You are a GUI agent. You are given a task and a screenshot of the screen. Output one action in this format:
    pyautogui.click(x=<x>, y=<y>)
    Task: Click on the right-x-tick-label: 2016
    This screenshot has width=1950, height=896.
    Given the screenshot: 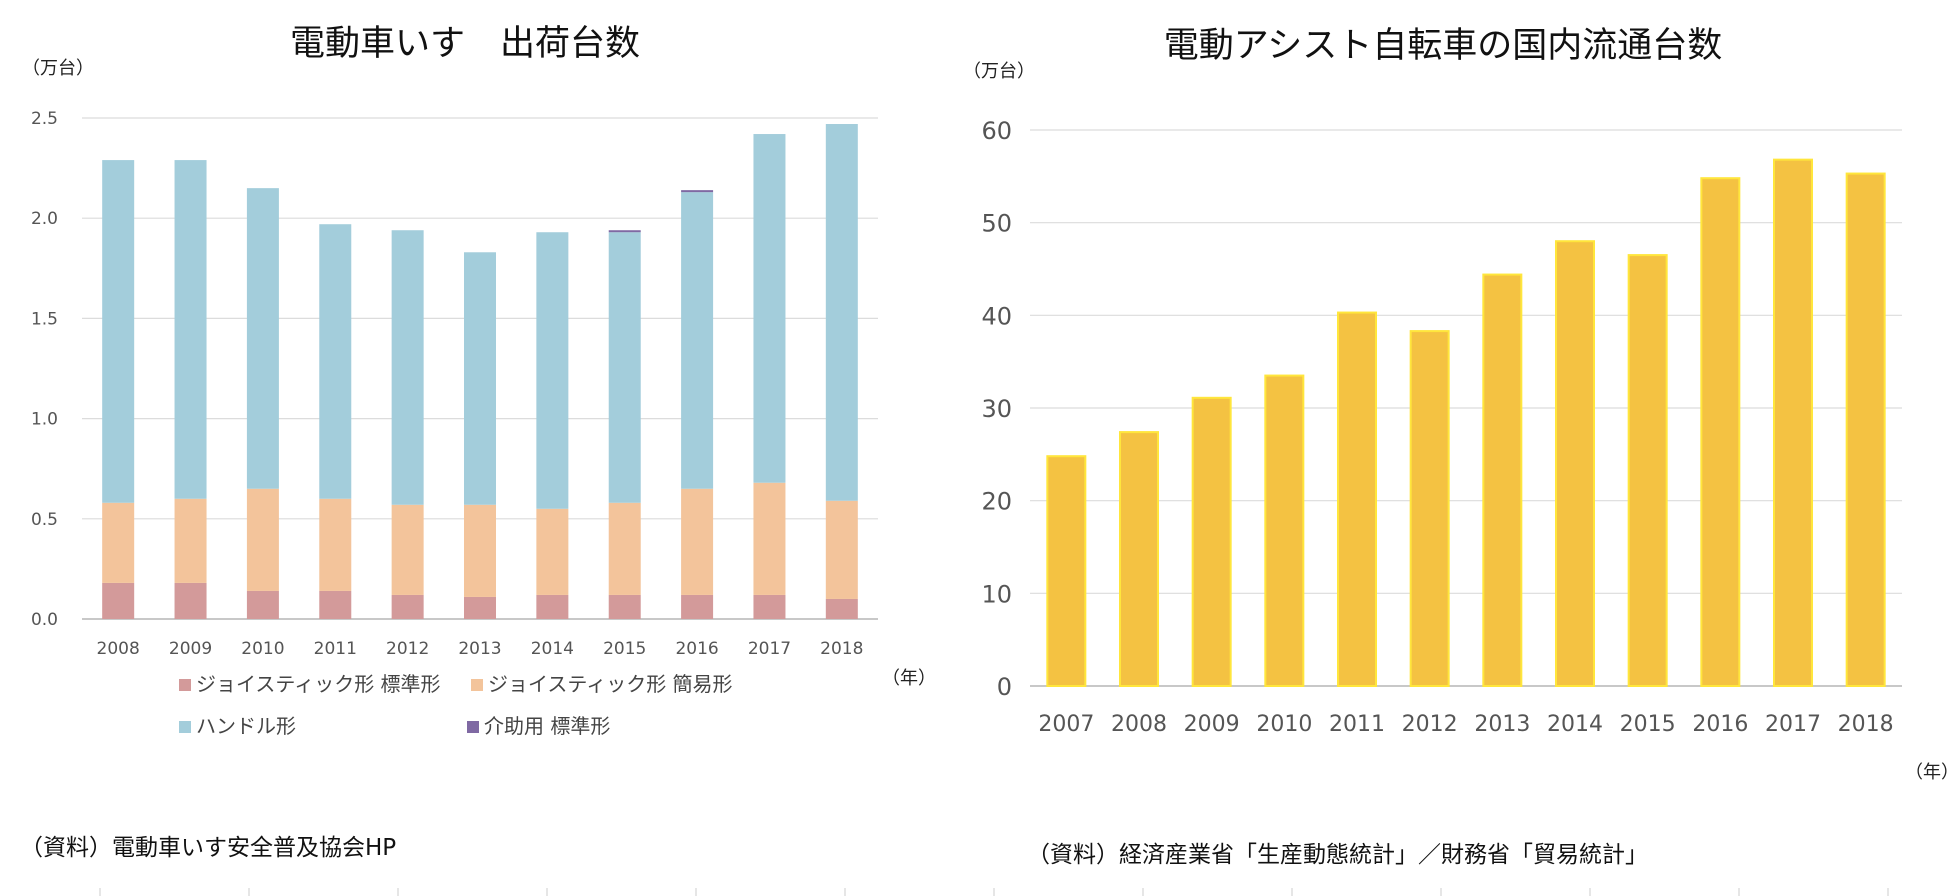 What is the action you would take?
    pyautogui.click(x=1720, y=724)
    